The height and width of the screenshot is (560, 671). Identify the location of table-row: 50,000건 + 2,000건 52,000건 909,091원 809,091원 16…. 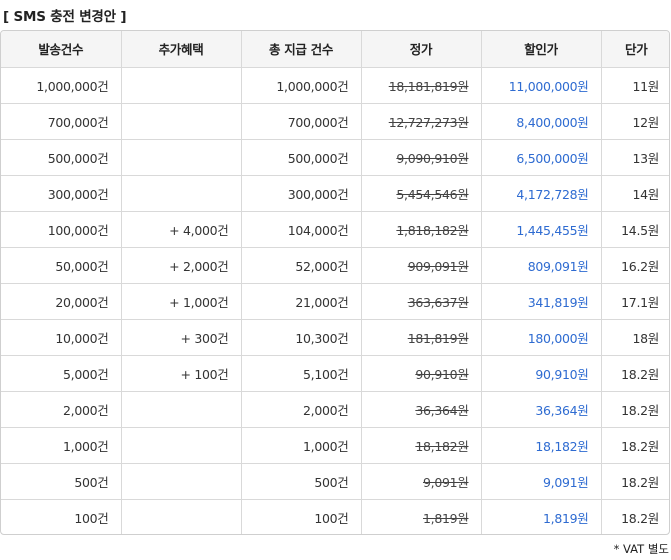
(335, 265).